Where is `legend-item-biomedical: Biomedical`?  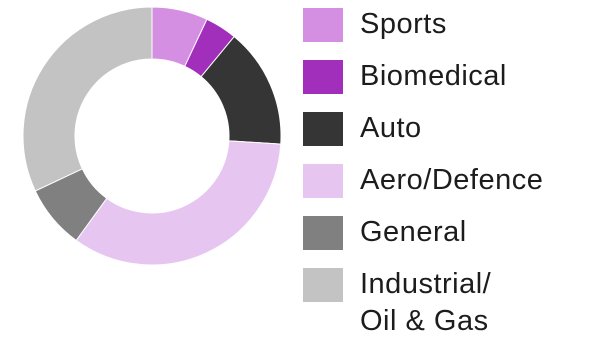 legend-item-biomedical: Biomedical is located at coordinates (423, 84).